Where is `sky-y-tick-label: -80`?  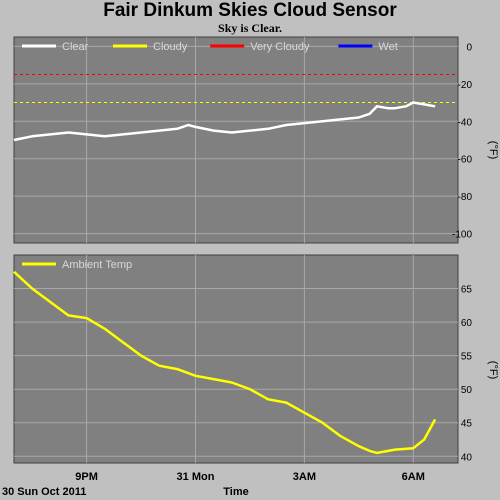 sky-y-tick-label: -80 is located at coordinates (465, 197).